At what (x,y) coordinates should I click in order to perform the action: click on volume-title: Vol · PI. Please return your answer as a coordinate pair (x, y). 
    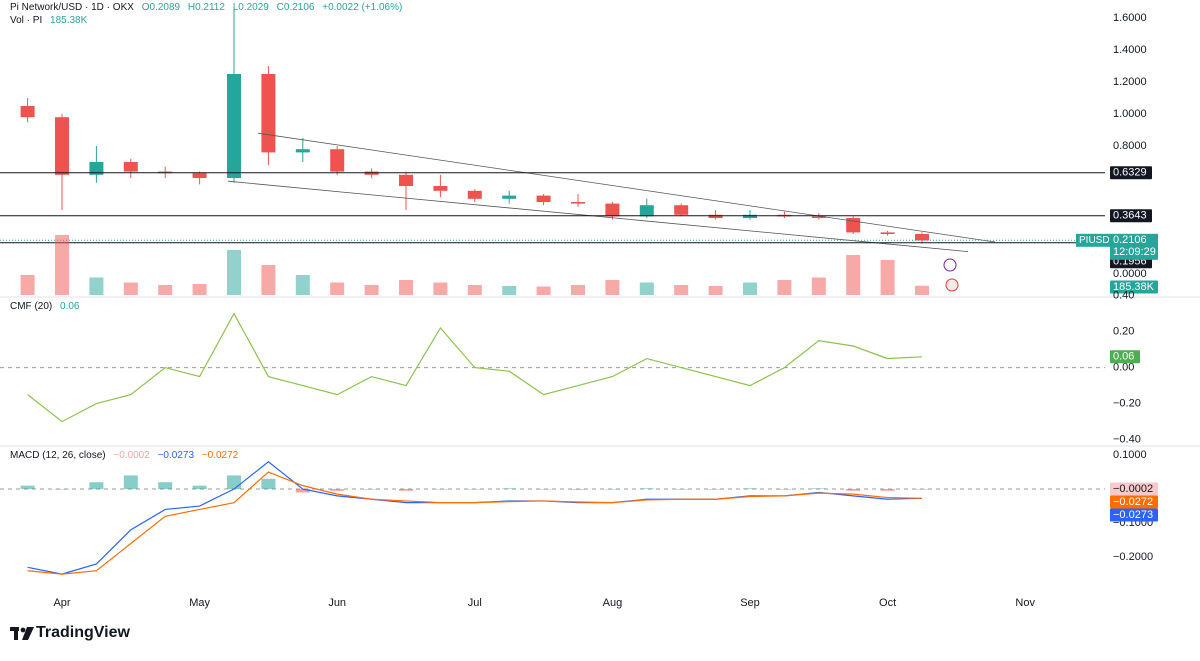
    Looking at the image, I should click on (26, 20).